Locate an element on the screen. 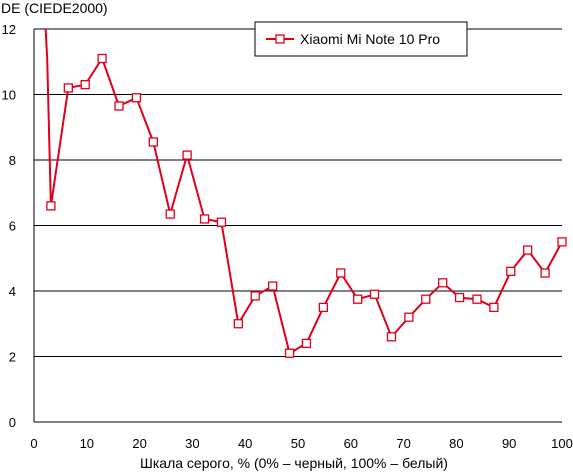 This screenshot has height=472, width=573. x-tick-label: 60 is located at coordinates (351, 443).